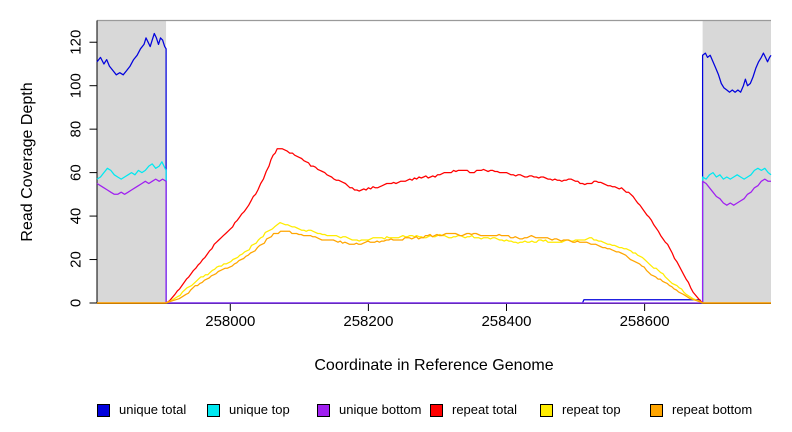 The height and width of the screenshot is (432, 792). What do you see at coordinates (27, 162) in the screenshot?
I see `y-axis-title: Read Coverage Depth` at bounding box center [27, 162].